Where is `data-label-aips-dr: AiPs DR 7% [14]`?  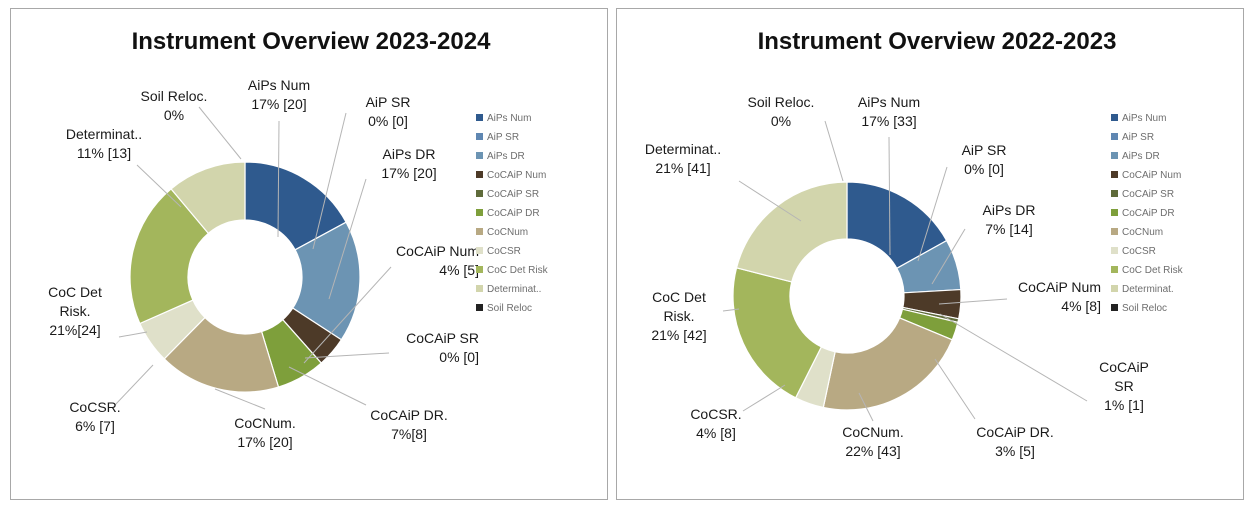 data-label-aips-dr: AiPs DR 7% [14] is located at coordinates (1009, 219).